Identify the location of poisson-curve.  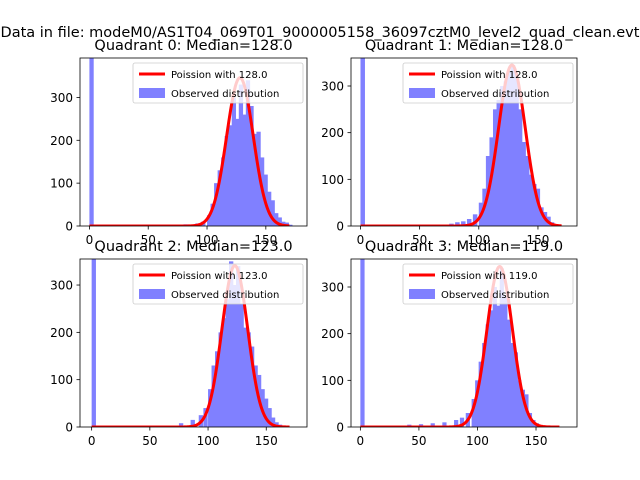
(190, 345).